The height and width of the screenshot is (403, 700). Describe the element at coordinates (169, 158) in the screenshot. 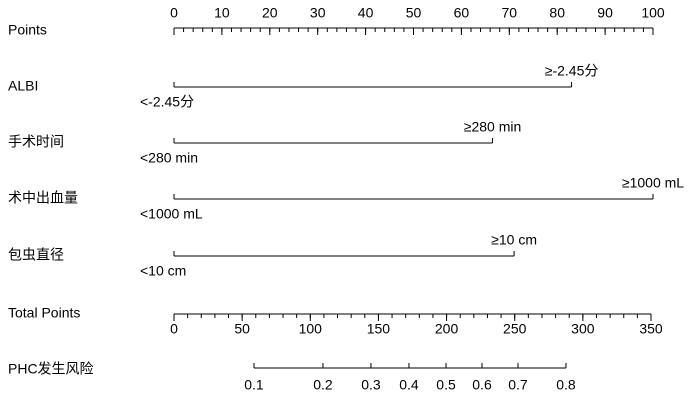

I see `level-label: <280 min` at that location.